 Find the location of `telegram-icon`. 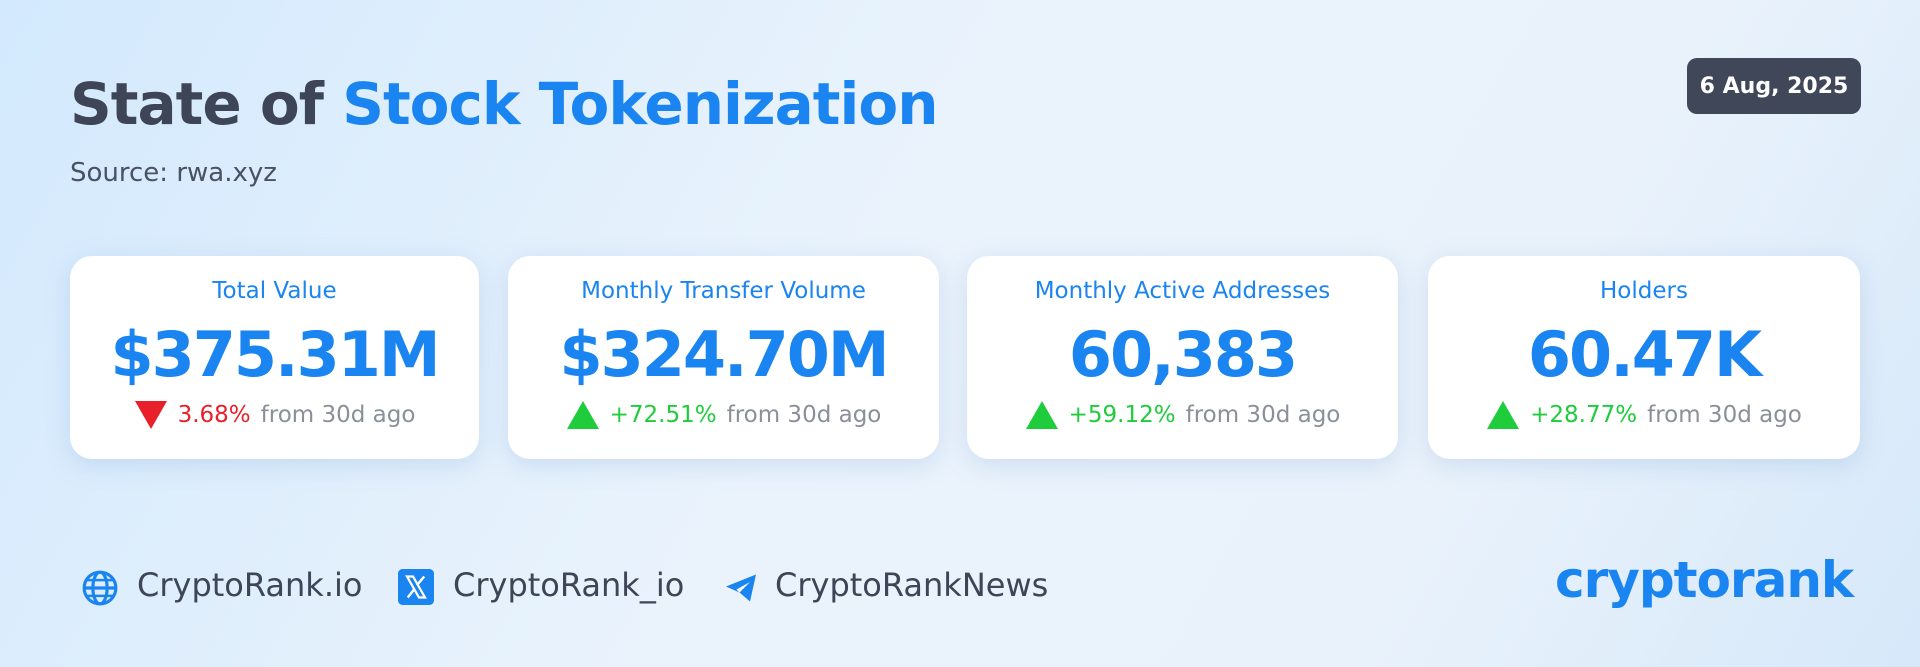

telegram-icon is located at coordinates (741, 588).